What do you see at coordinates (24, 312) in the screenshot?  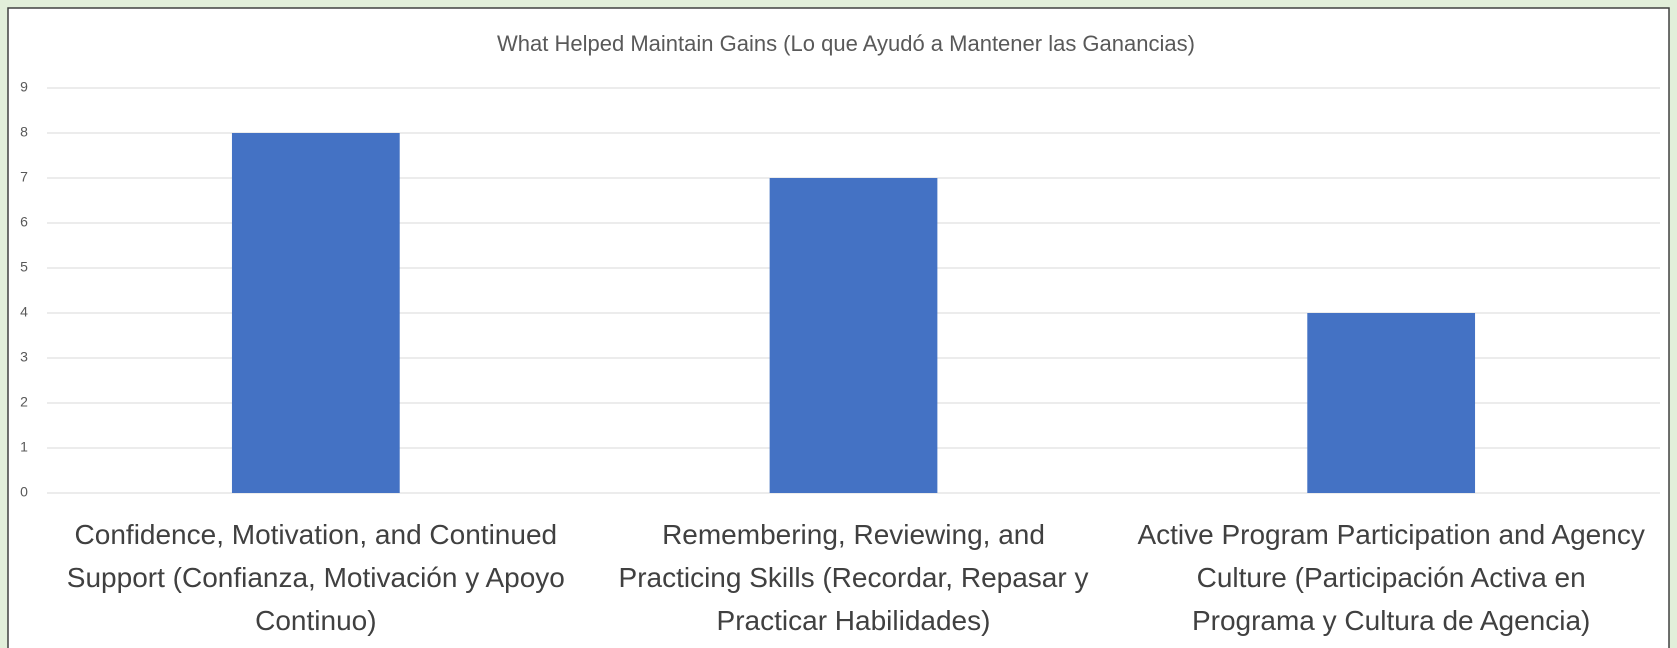 I see `y-tick-label: 4` at bounding box center [24, 312].